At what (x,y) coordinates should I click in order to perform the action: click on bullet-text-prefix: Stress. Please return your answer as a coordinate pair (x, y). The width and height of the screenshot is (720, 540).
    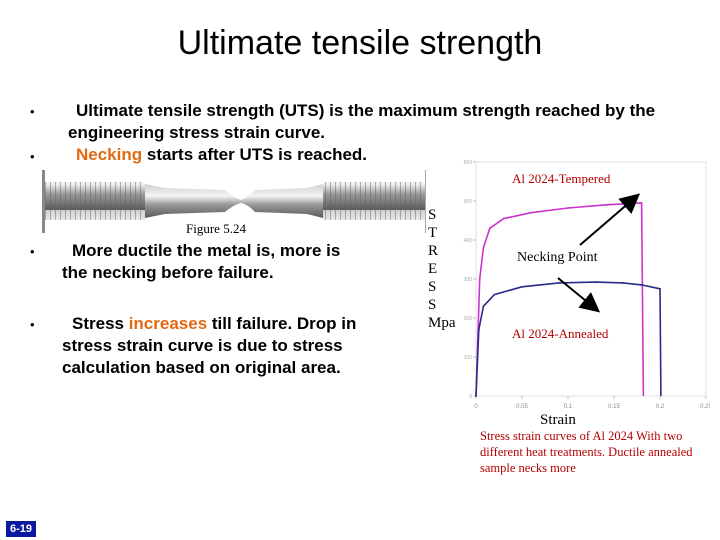
    Looking at the image, I should click on (100, 323).